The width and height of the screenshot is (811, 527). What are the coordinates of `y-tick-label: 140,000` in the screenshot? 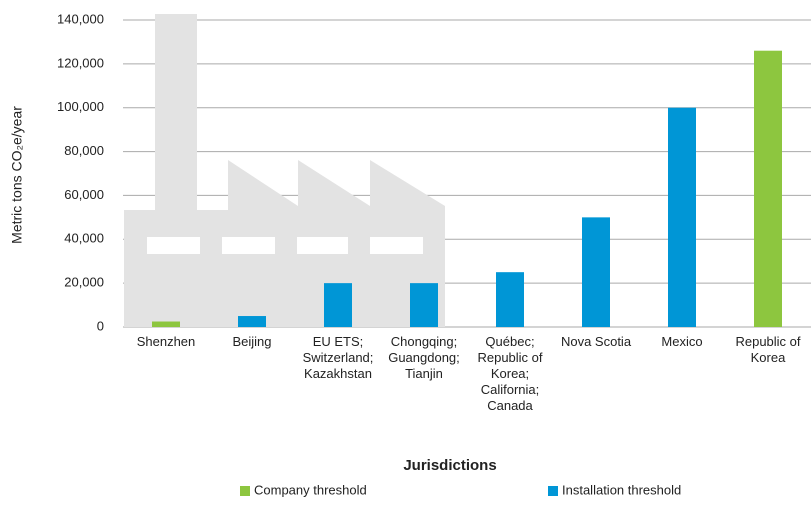 It's located at (80, 18).